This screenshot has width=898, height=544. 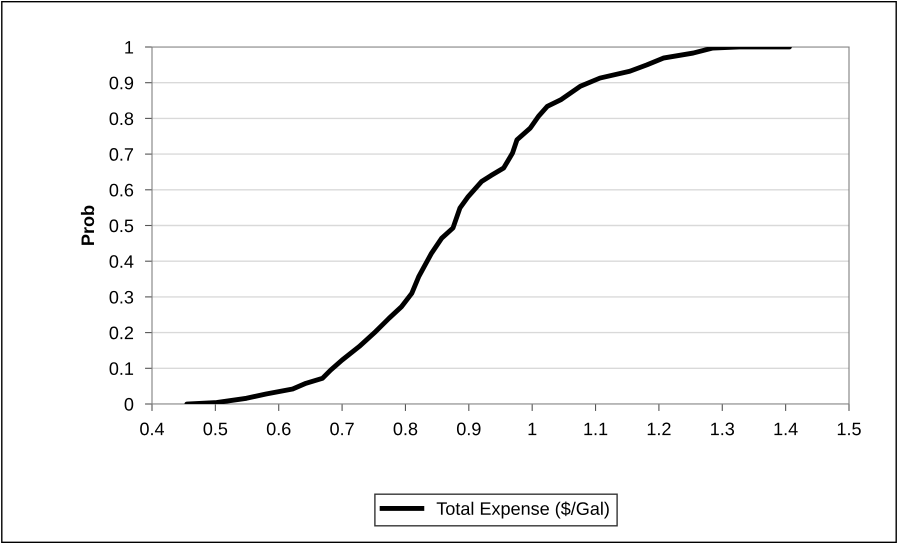 I want to click on legend-label: Total Expense ($/Gal), so click(x=522, y=510).